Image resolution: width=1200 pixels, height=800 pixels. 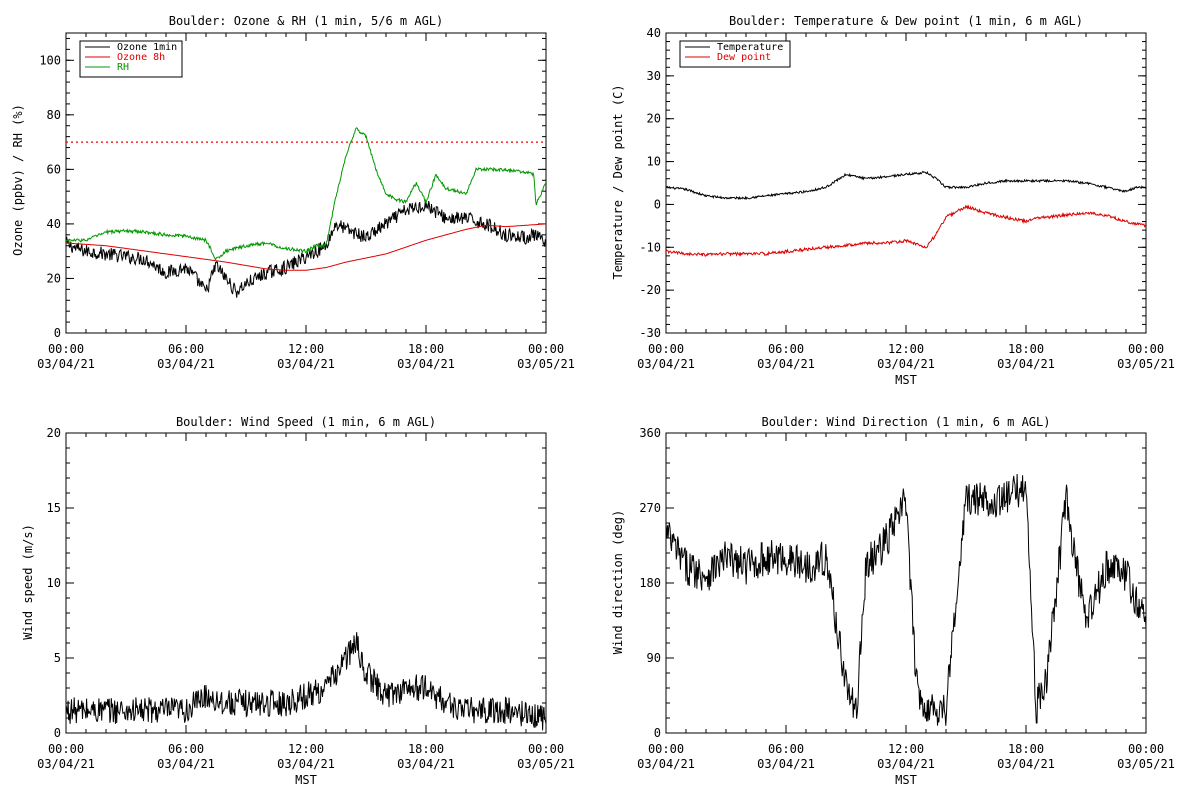 I want to click on y-axis-label: Ozone (ppbv) / RH (%), so click(x=18, y=180).